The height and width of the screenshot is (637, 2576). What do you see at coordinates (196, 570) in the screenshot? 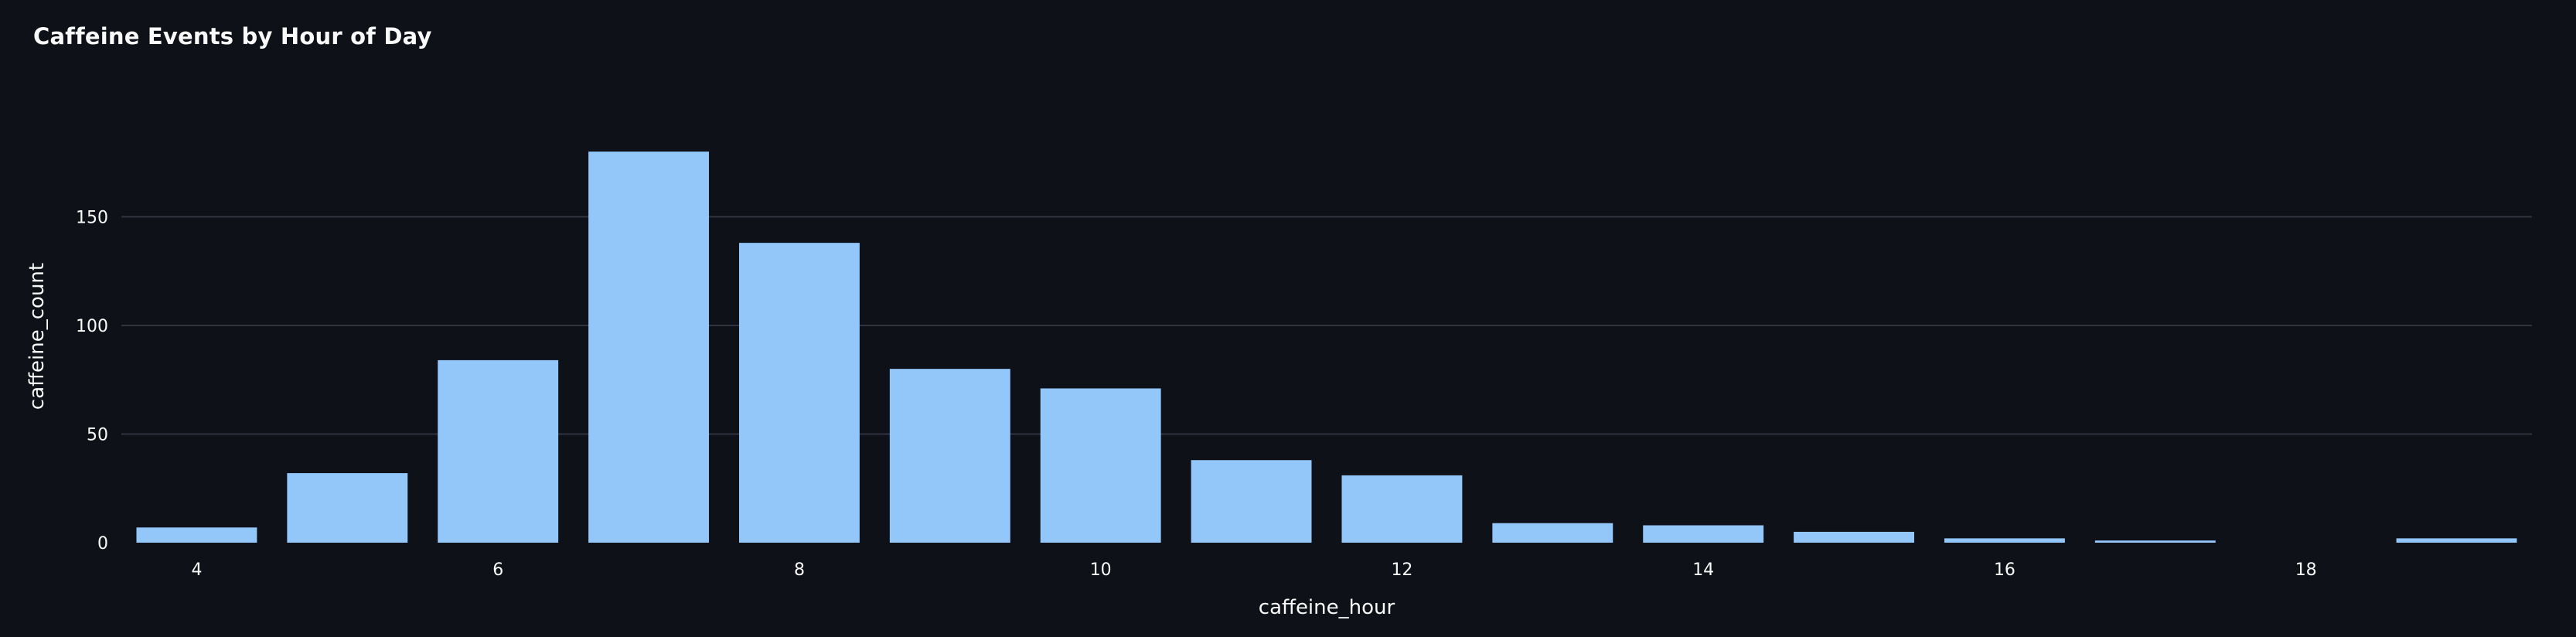
I see `x-tick-label: 4` at bounding box center [196, 570].